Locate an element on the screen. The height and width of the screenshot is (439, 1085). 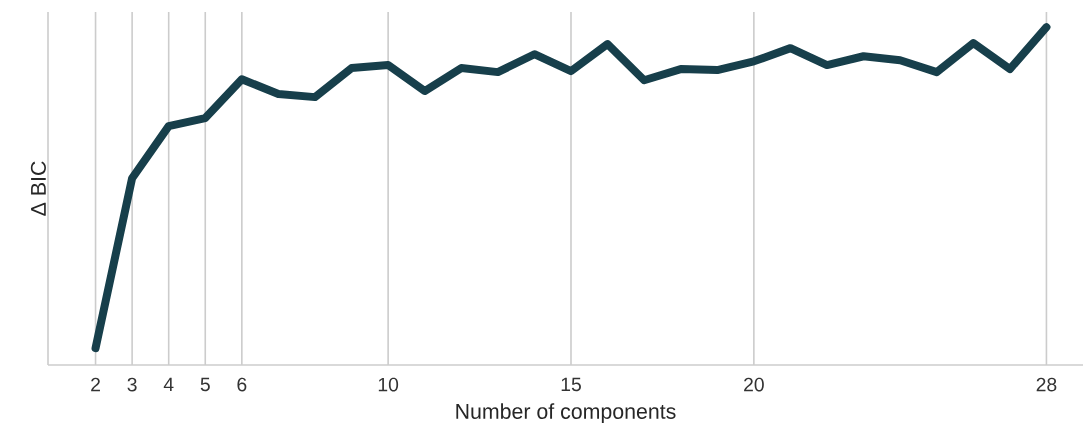
x-axis-title: Number of components is located at coordinates (566, 413).